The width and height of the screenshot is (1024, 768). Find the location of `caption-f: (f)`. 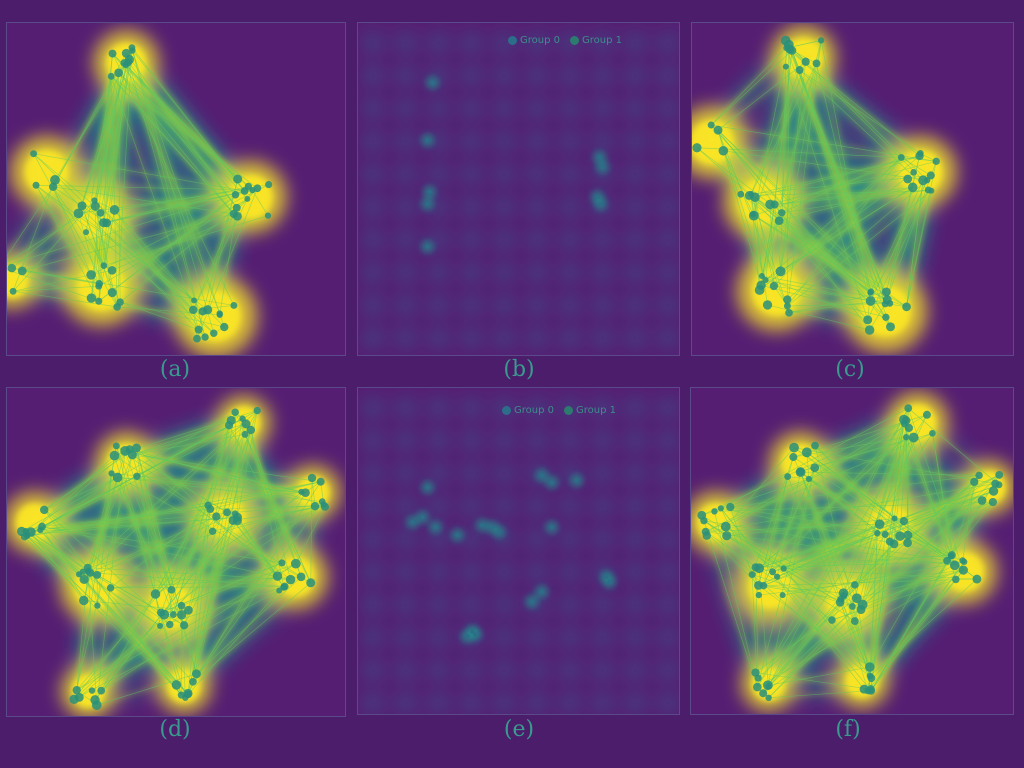

caption-f: (f) is located at coordinates (848, 729).